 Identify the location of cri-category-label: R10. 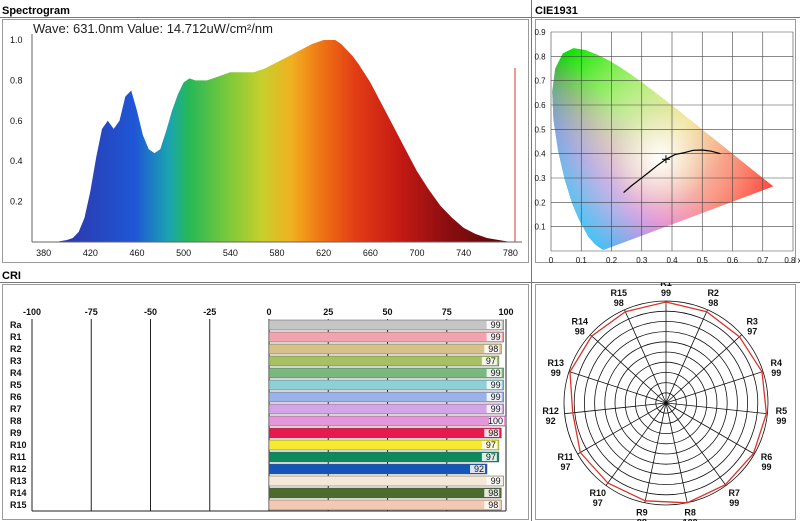
(18, 445).